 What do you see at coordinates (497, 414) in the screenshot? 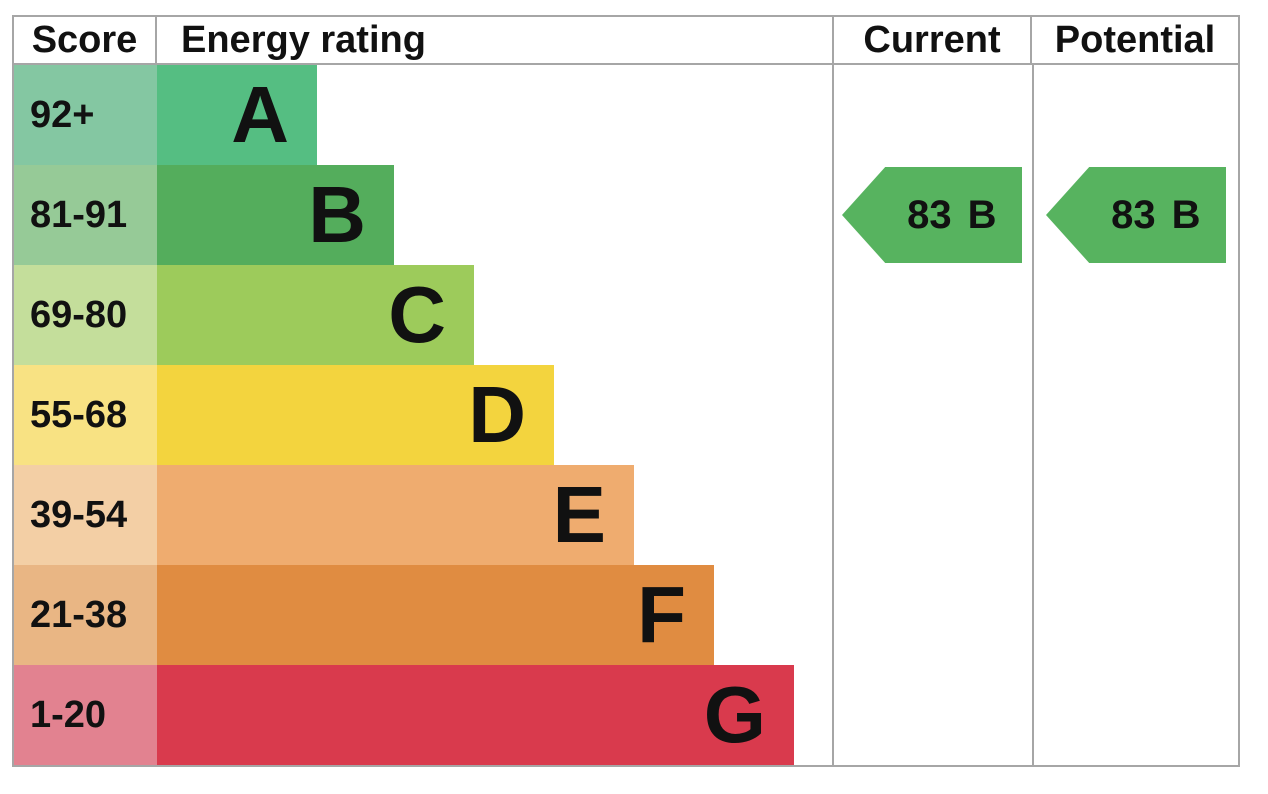
I see `band-letter-d: D` at bounding box center [497, 414].